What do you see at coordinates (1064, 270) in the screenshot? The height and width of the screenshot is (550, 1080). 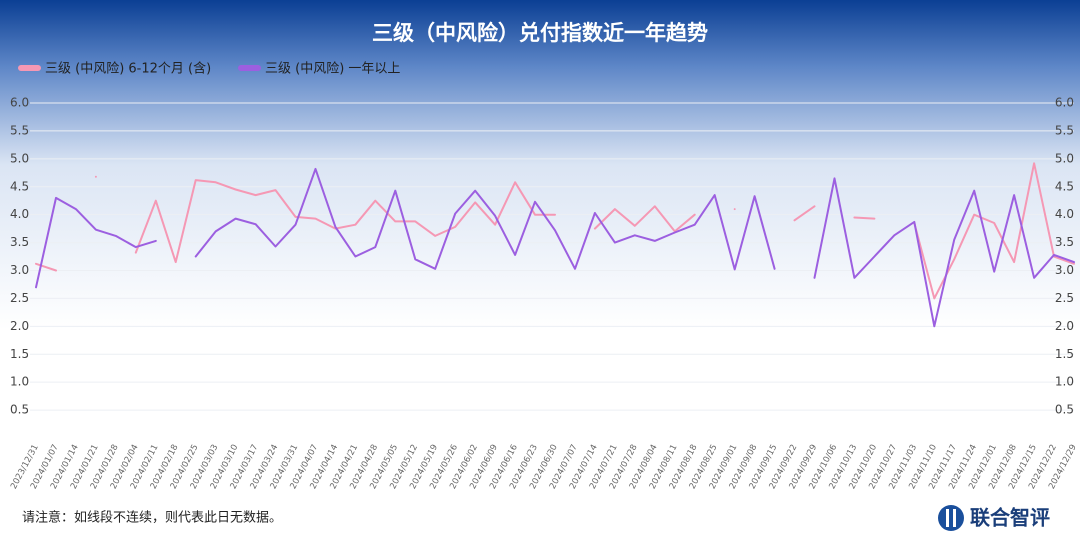 I see `y2-tick-label: 3.0` at bounding box center [1064, 270].